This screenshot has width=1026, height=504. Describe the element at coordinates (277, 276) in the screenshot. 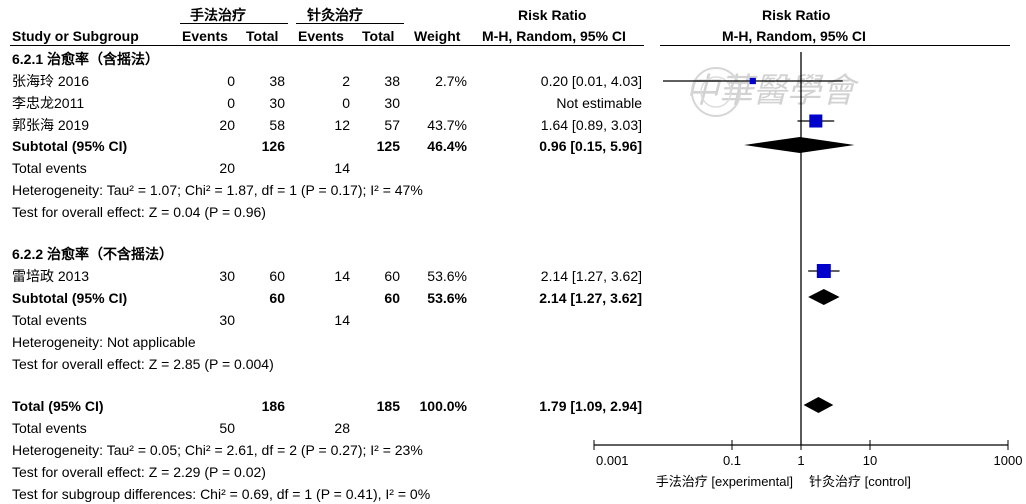

I see `exp-total: 60` at that location.